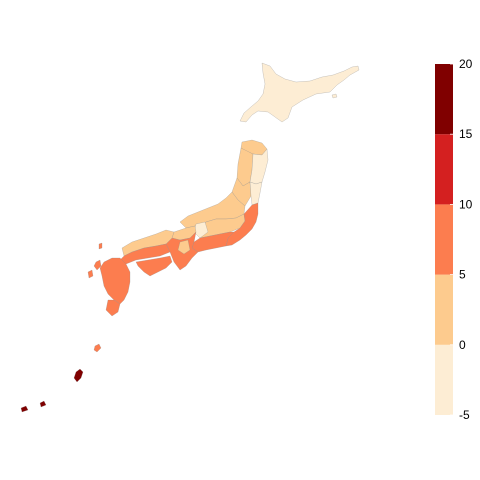 This screenshot has height=480, width=480. I want to click on region-okinawa, so click(78, 375).